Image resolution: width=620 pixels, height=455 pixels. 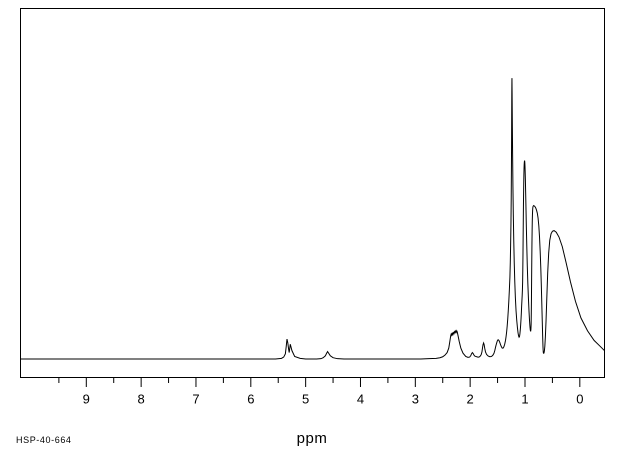 I want to click on x-axis-ticks, so click(x=333, y=382).